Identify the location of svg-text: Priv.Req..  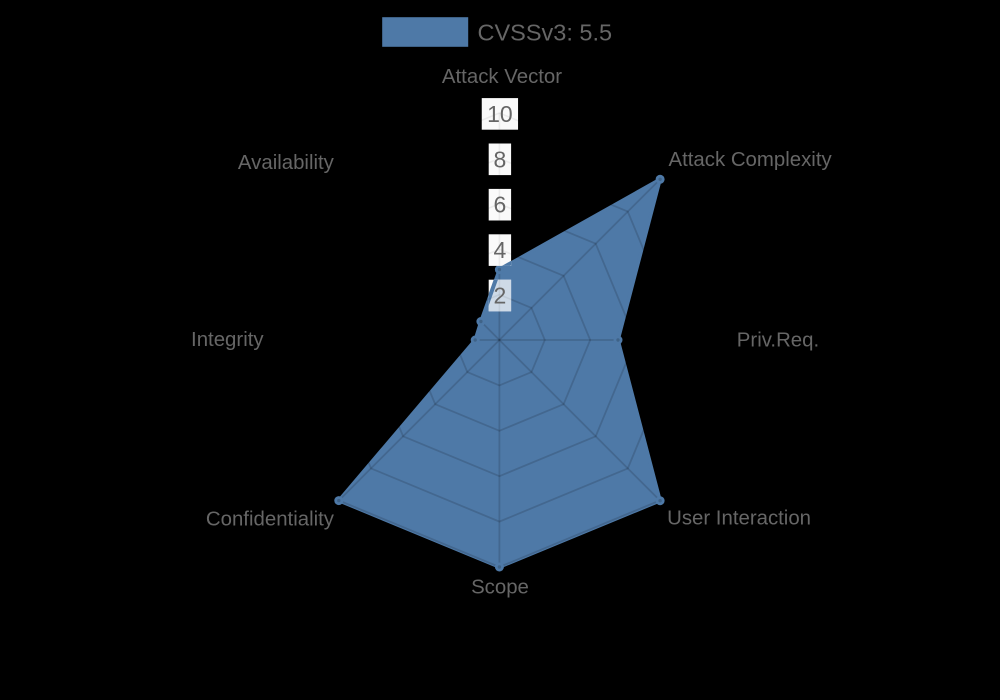
(778, 341).